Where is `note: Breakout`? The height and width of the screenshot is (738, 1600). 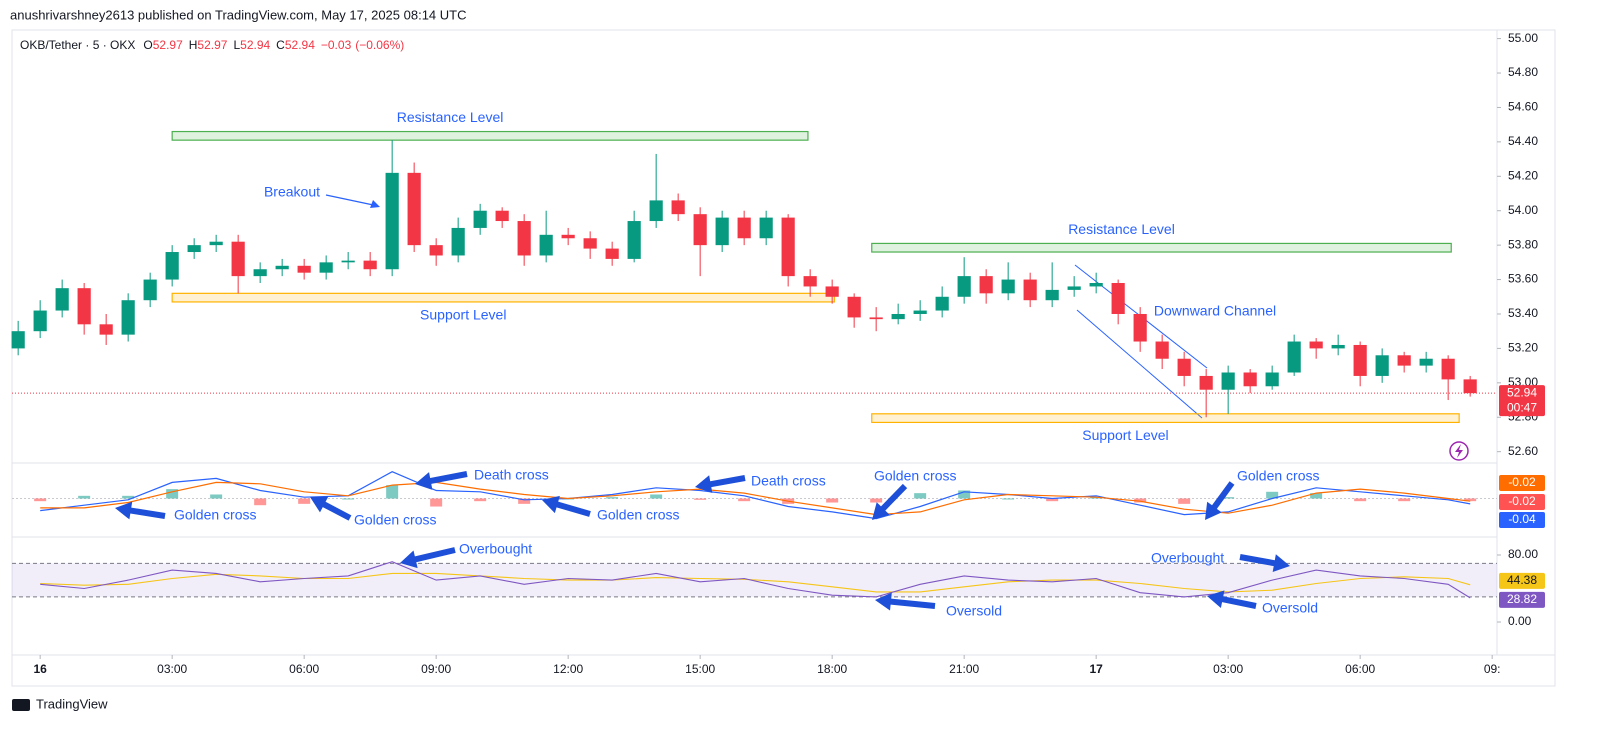 note: Breakout is located at coordinates (292, 192).